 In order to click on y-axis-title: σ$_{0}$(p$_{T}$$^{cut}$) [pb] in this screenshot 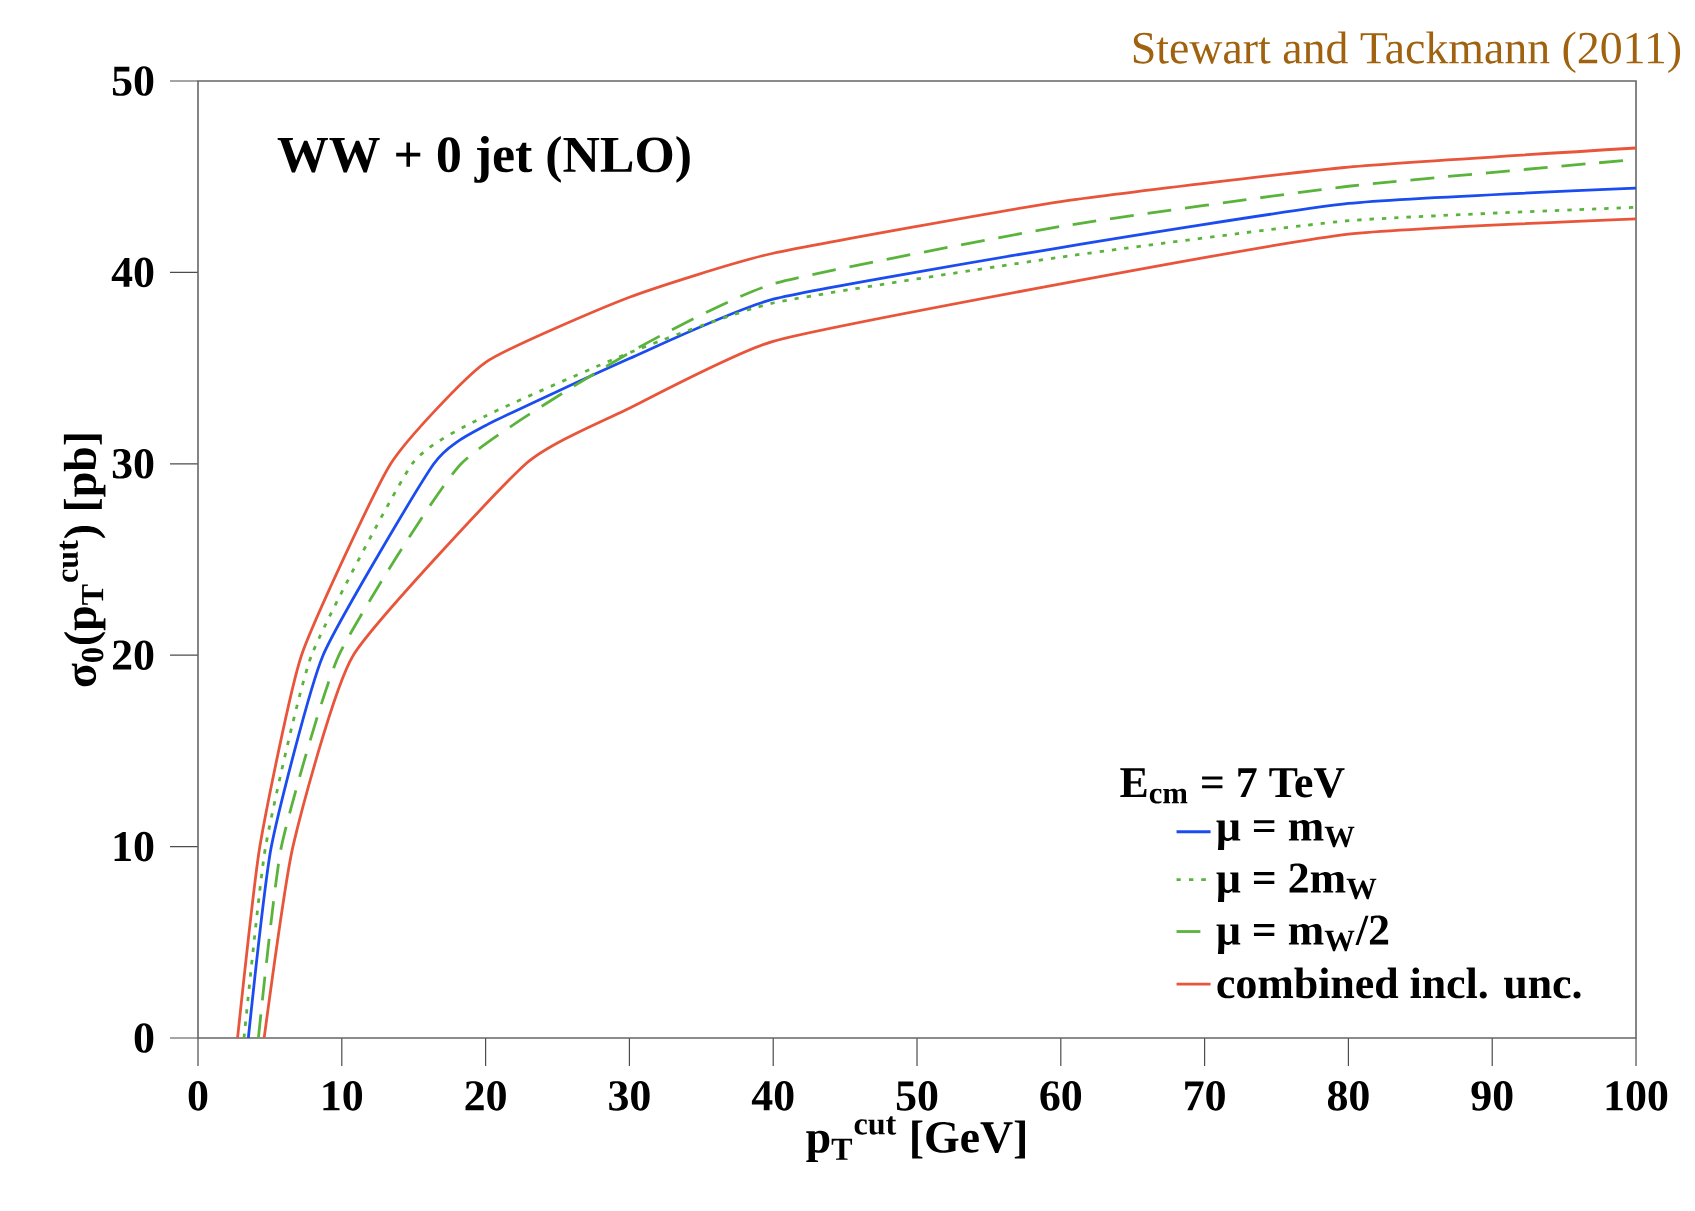, I will do `click(82, 560)`.